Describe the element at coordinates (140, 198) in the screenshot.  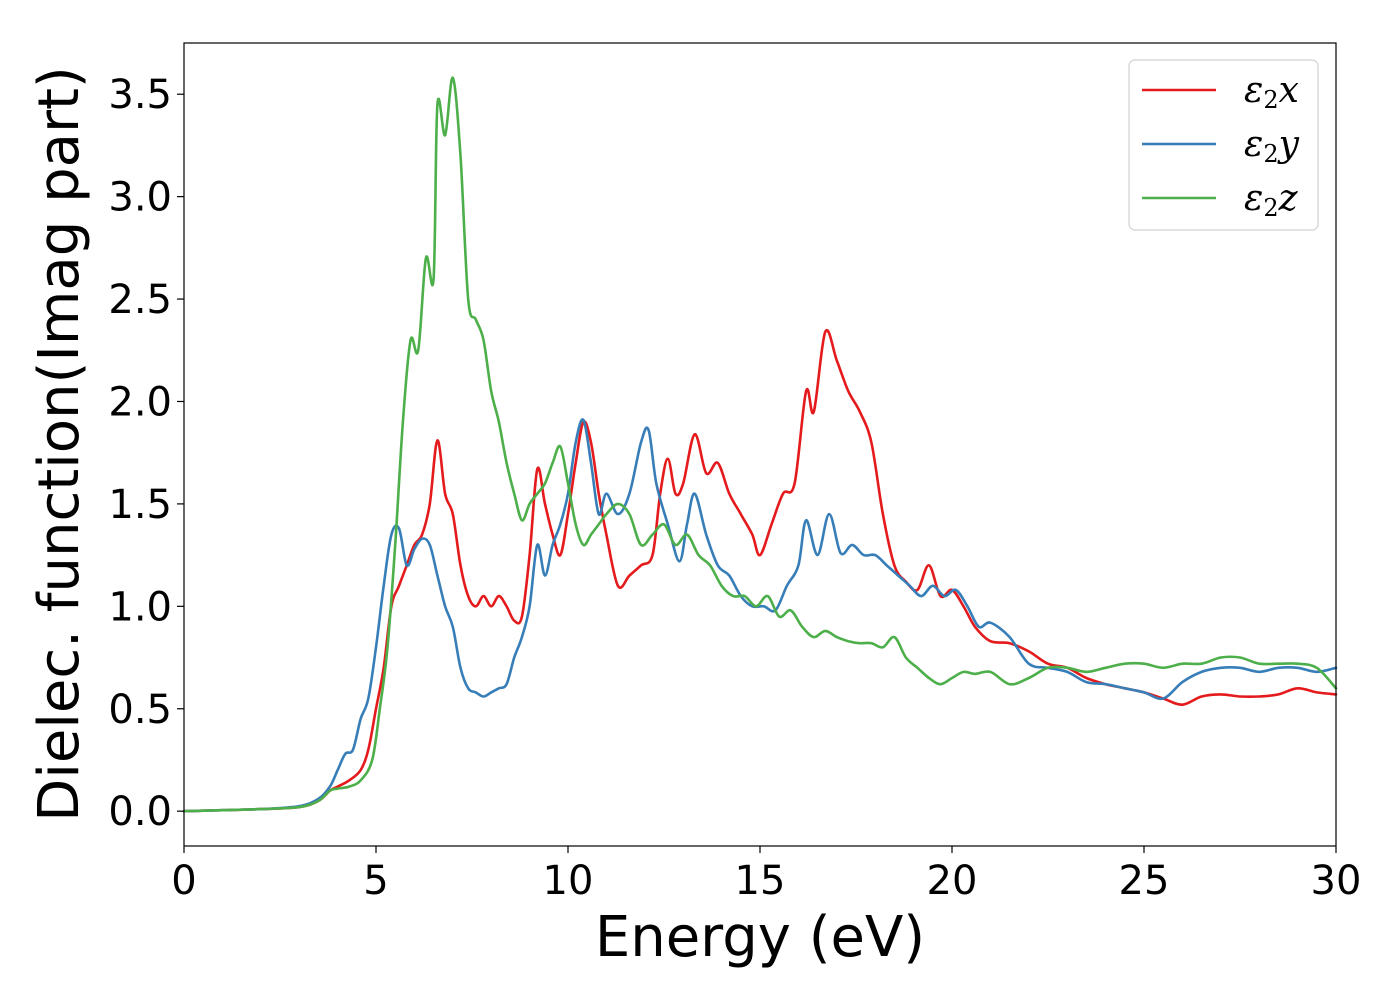
I see `y-tick-label: 3.0` at that location.